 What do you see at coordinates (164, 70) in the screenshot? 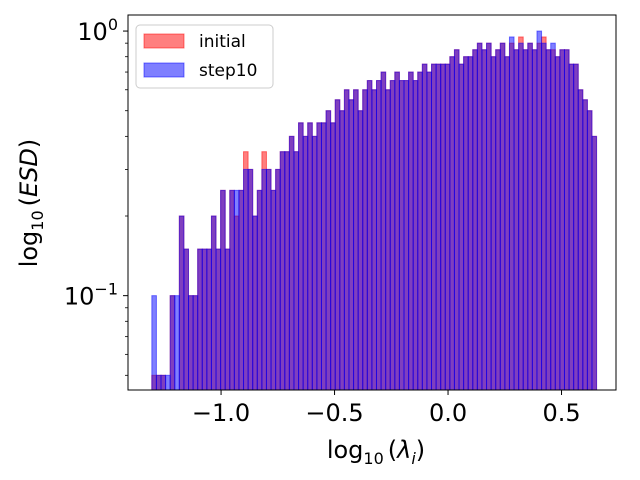
I see `legend-swatch-step10` at bounding box center [164, 70].